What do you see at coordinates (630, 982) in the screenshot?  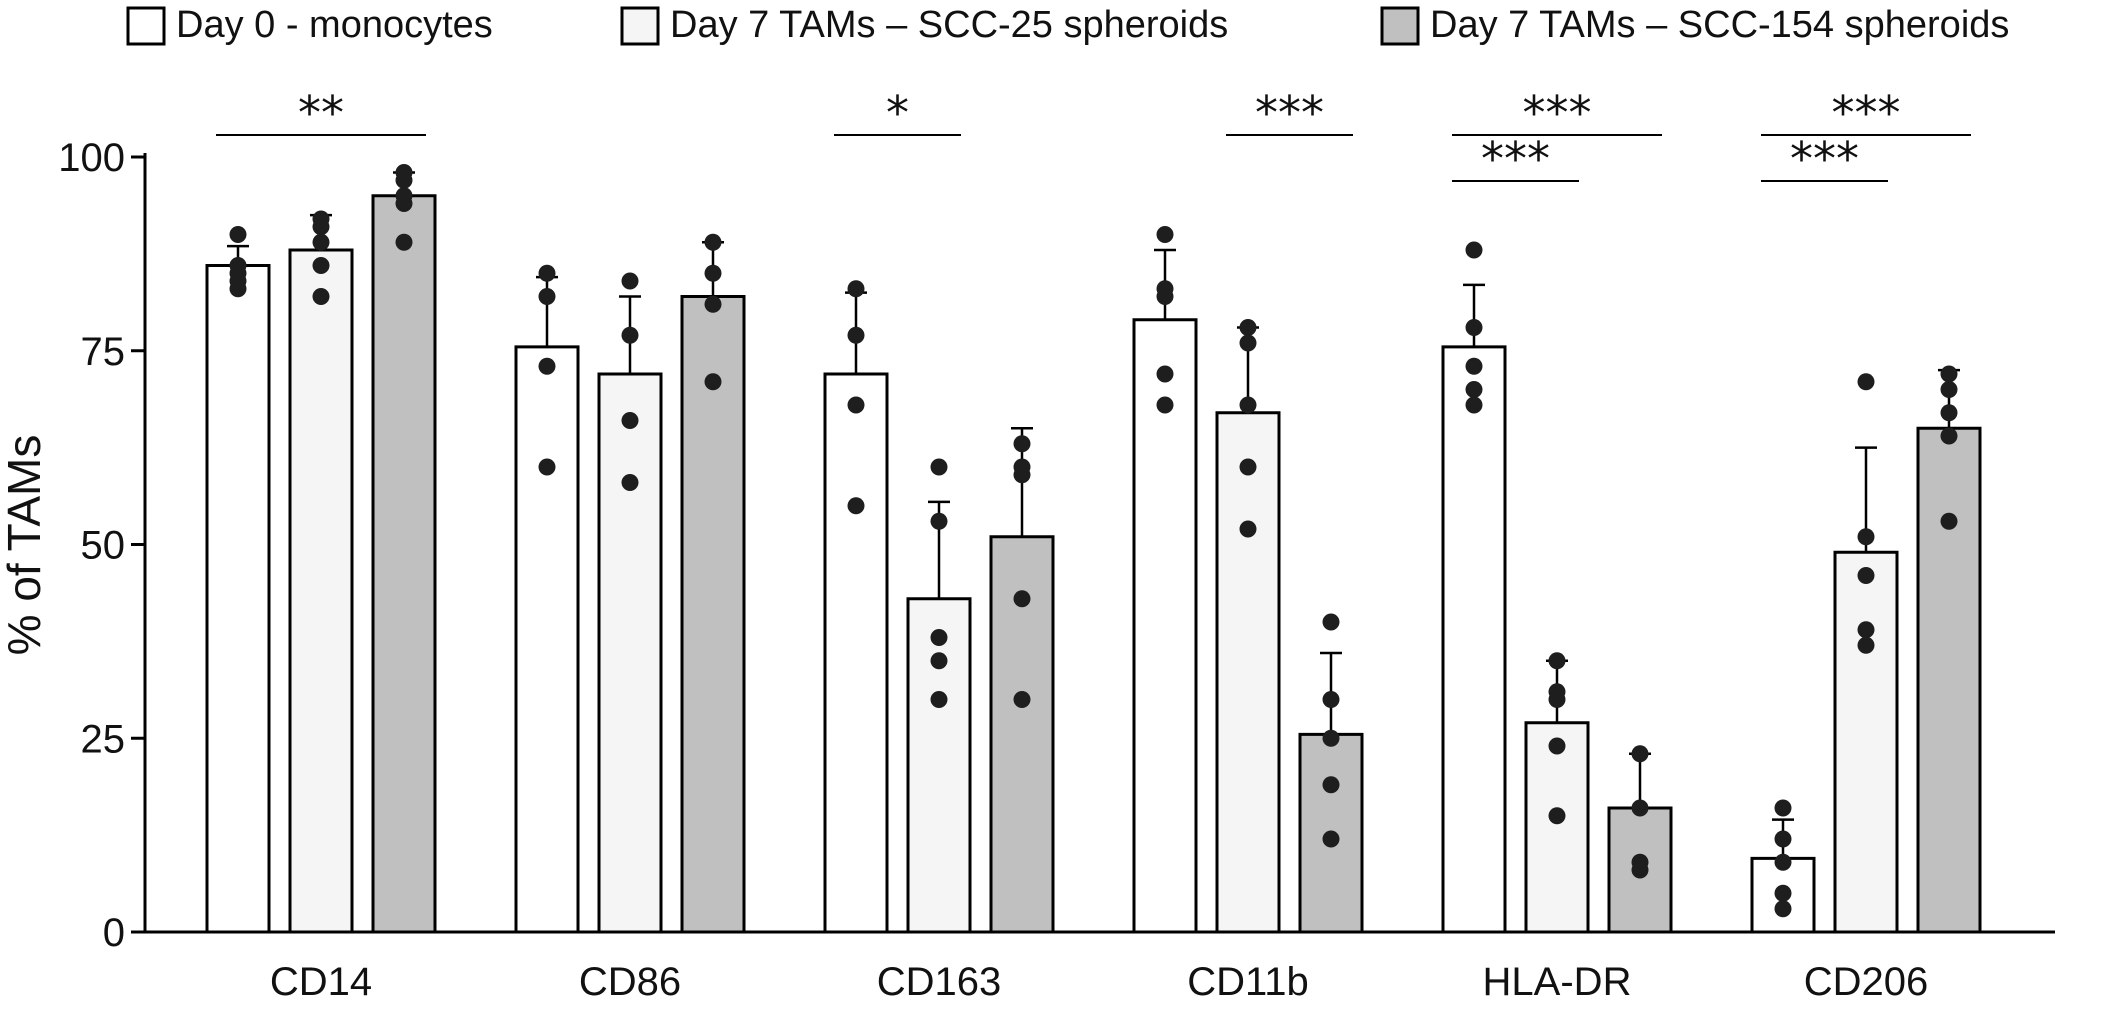 I see `x-tick-label: CD86` at bounding box center [630, 982].